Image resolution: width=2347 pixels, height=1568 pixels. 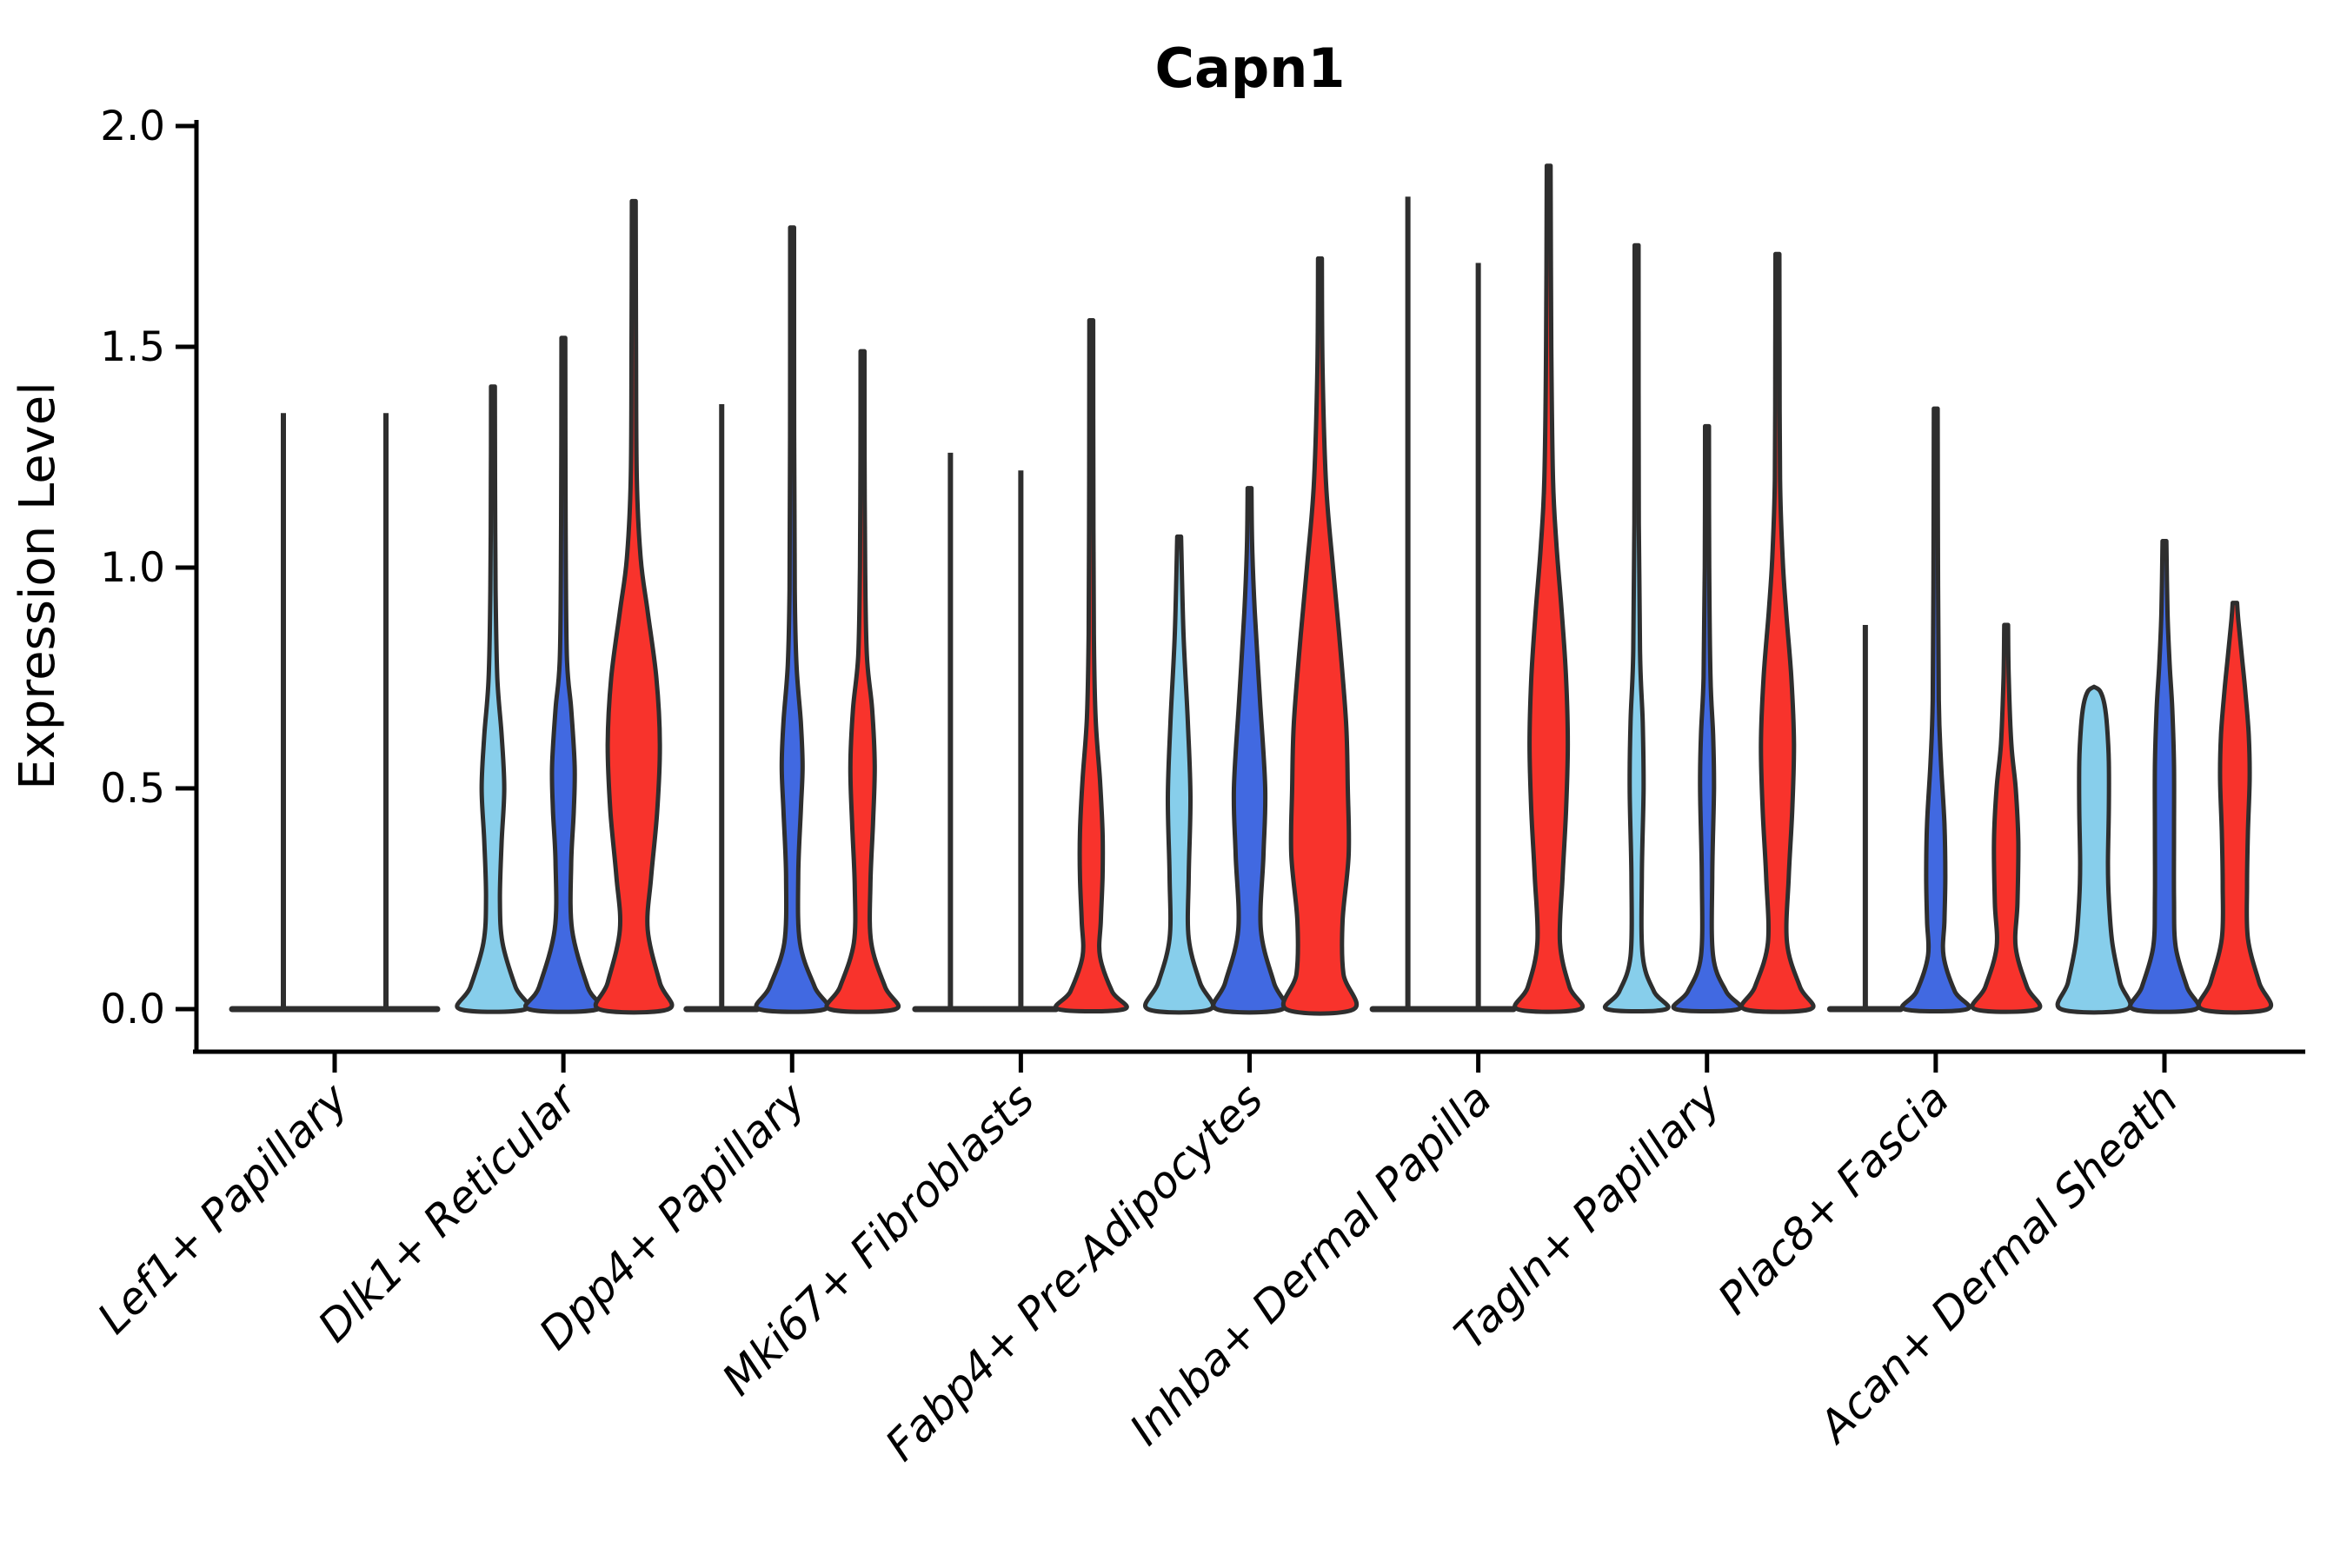 I want to click on violin-cat3-s2, so click(x=792, y=619).